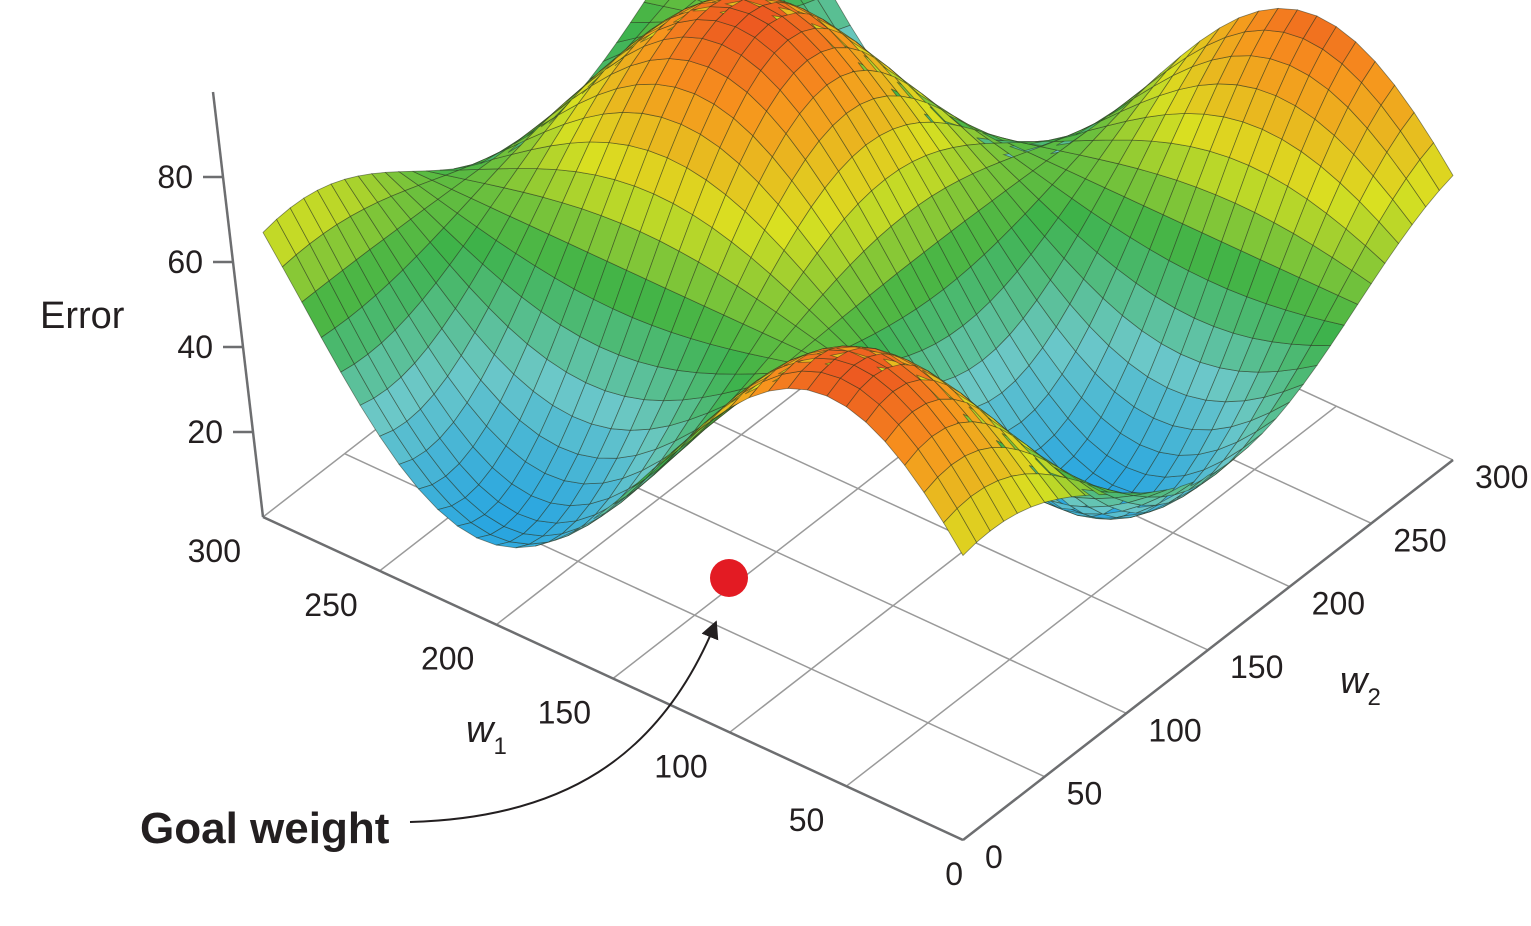 This screenshot has height=926, width=1531. What do you see at coordinates (205, 432) in the screenshot?
I see `z-tick-label: 20` at bounding box center [205, 432].